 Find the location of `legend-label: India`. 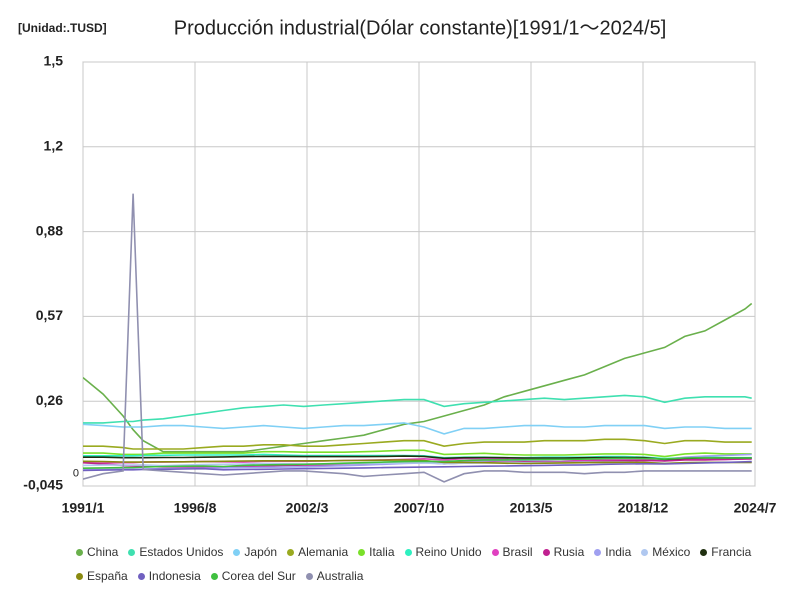

legend-label: India is located at coordinates (618, 552).